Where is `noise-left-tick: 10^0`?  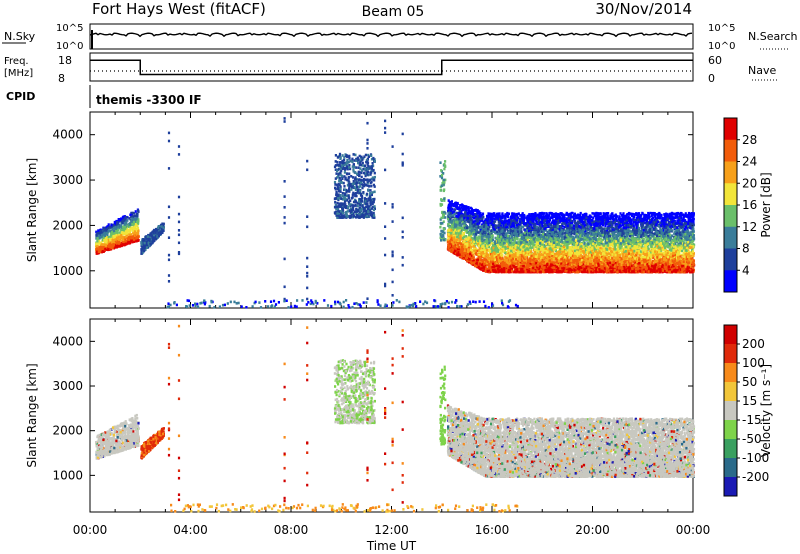 noise-left-tick: 10^0 is located at coordinates (69, 46).